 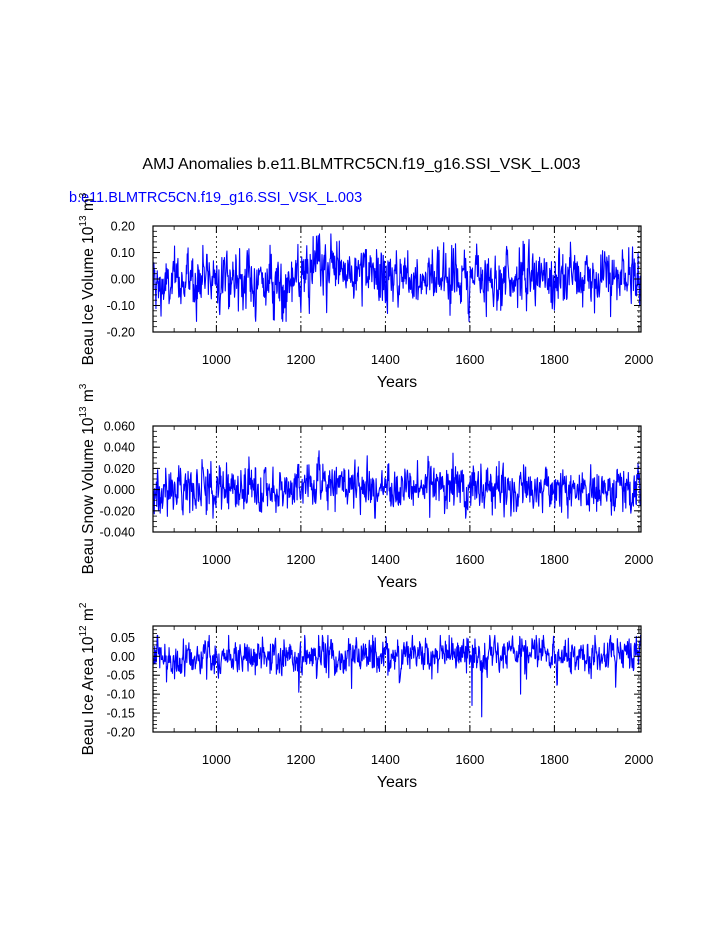 What do you see at coordinates (119, 448) in the screenshot?
I see `y-tick-label: 0.040` at bounding box center [119, 448].